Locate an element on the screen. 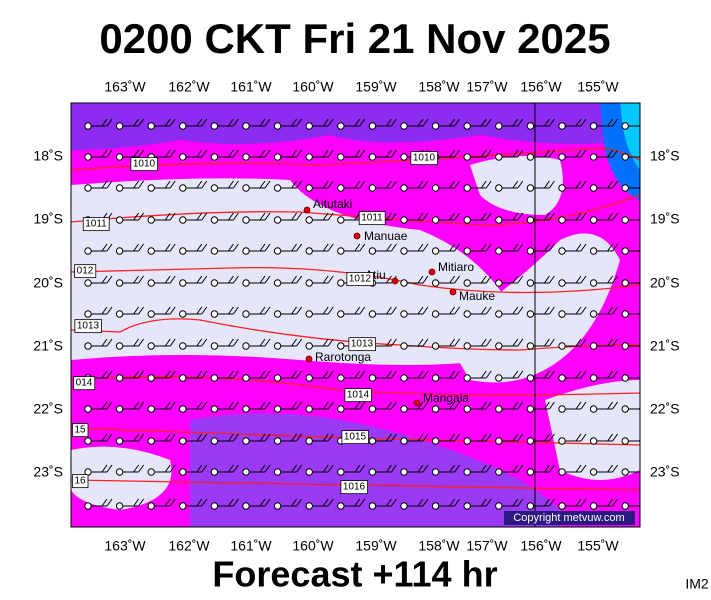 The width and height of the screenshot is (711, 600). place-label: Aitutaki is located at coordinates (332, 204).